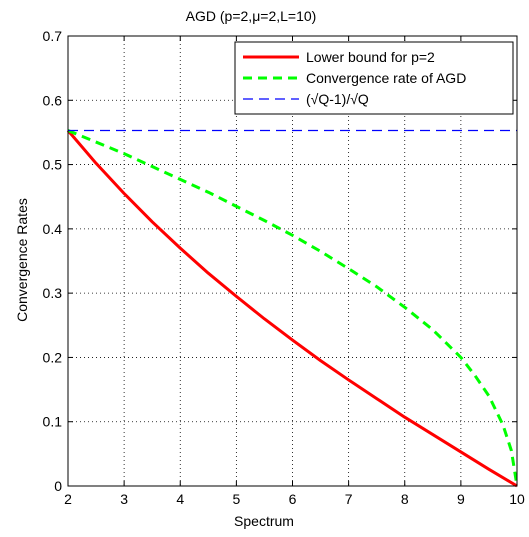 The width and height of the screenshot is (529, 537). I want to click on y-tick-label: 0.5, so click(53, 165).